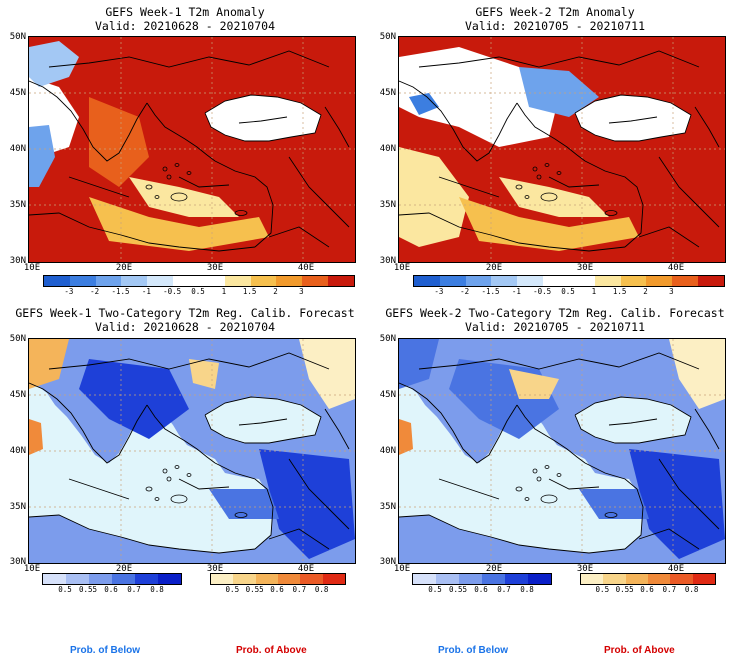  What do you see at coordinates (278, 579) in the screenshot?
I see `prob-above-colorbar` at bounding box center [278, 579].